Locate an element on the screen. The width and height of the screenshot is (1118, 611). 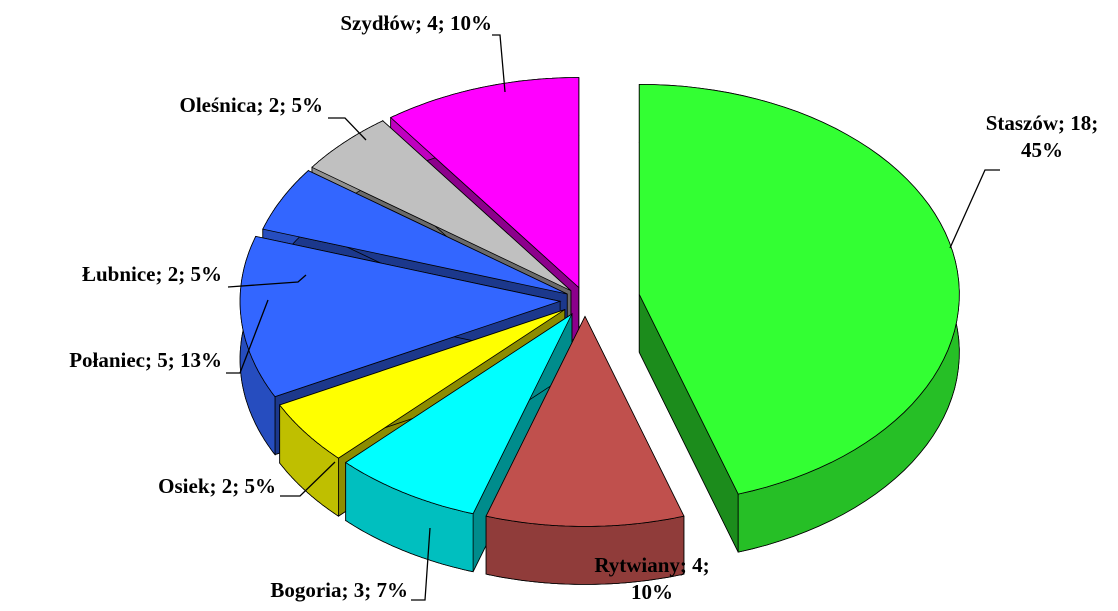
data-label: Połaniec; 5; 13% is located at coordinates (145, 360).